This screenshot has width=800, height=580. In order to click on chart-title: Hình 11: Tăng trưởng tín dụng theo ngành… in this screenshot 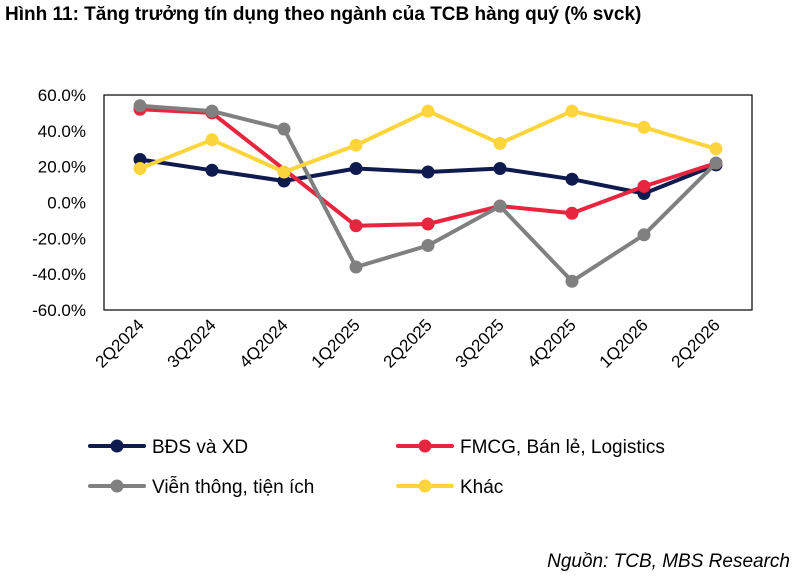, I will do `click(323, 14)`.